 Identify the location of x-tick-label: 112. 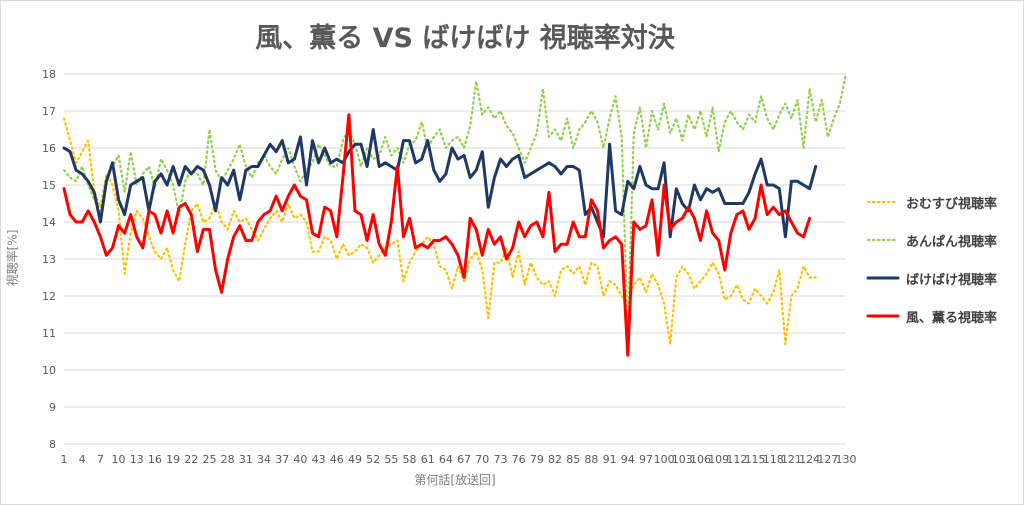
(736, 459).